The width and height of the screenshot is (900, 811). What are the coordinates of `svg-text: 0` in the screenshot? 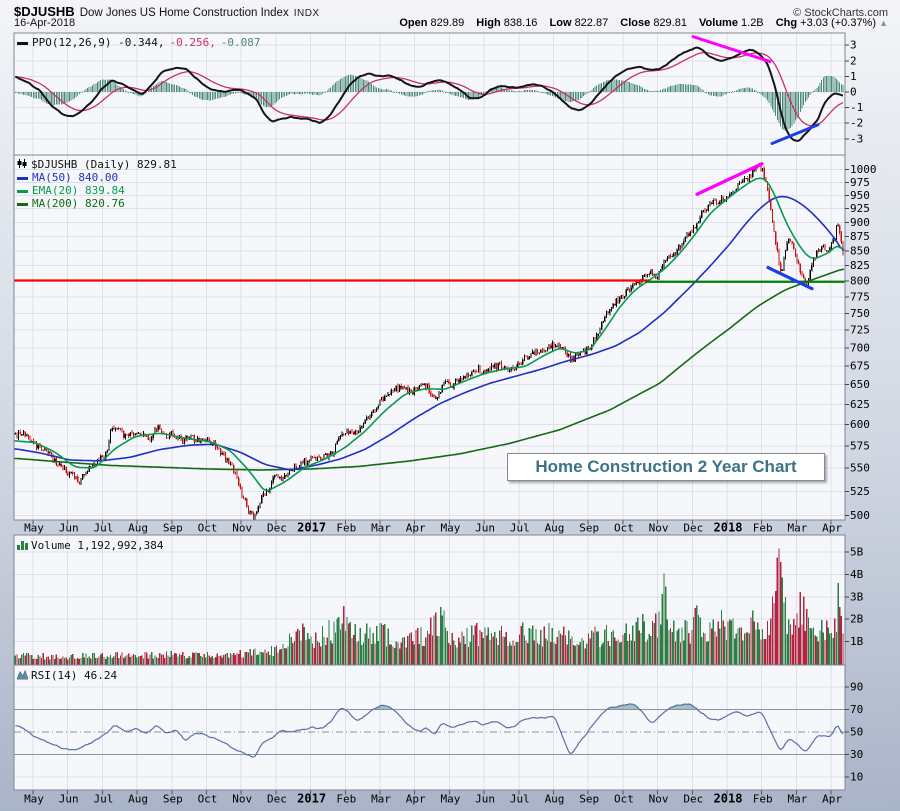 It's located at (853, 92).